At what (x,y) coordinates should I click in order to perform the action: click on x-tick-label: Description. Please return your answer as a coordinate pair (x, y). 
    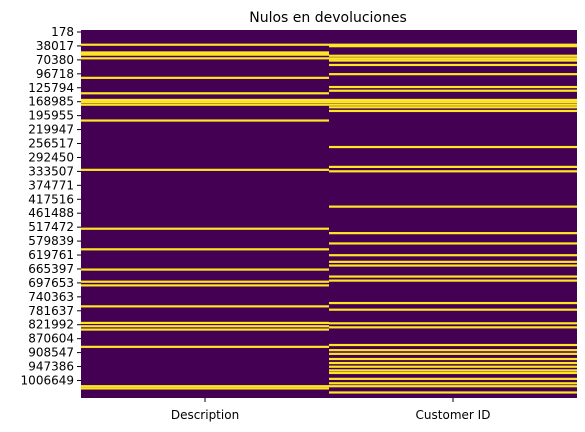
    Looking at the image, I should click on (205, 415).